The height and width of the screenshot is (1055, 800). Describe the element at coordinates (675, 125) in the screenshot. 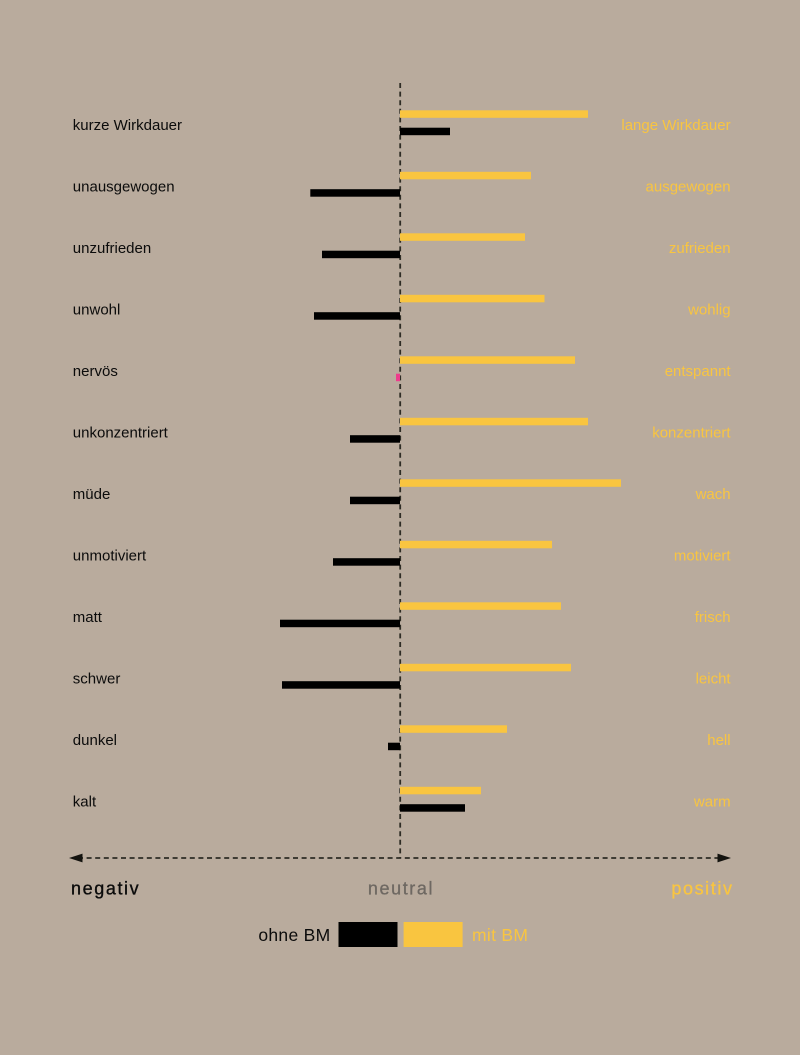

I see `svg-text: lange Wirkdauer` at that location.